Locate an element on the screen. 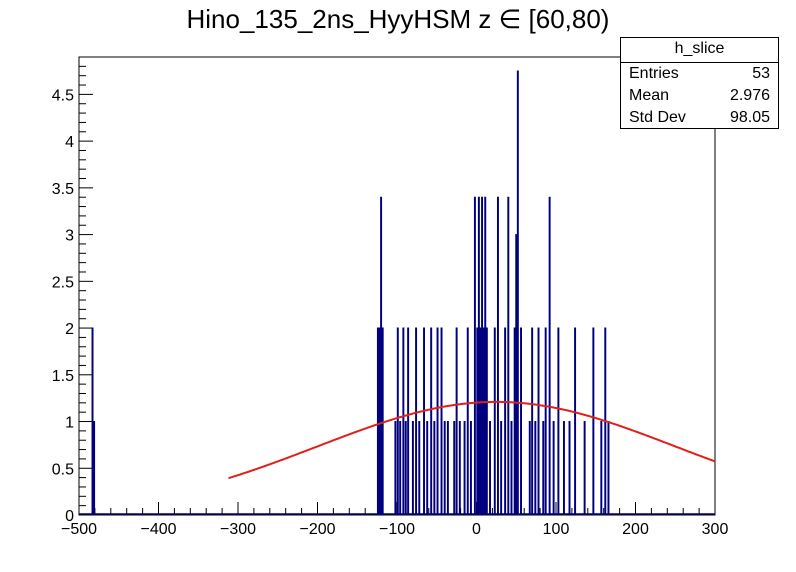 The image size is (796, 572). stats-row-entries: Entries 53 is located at coordinates (699, 74).